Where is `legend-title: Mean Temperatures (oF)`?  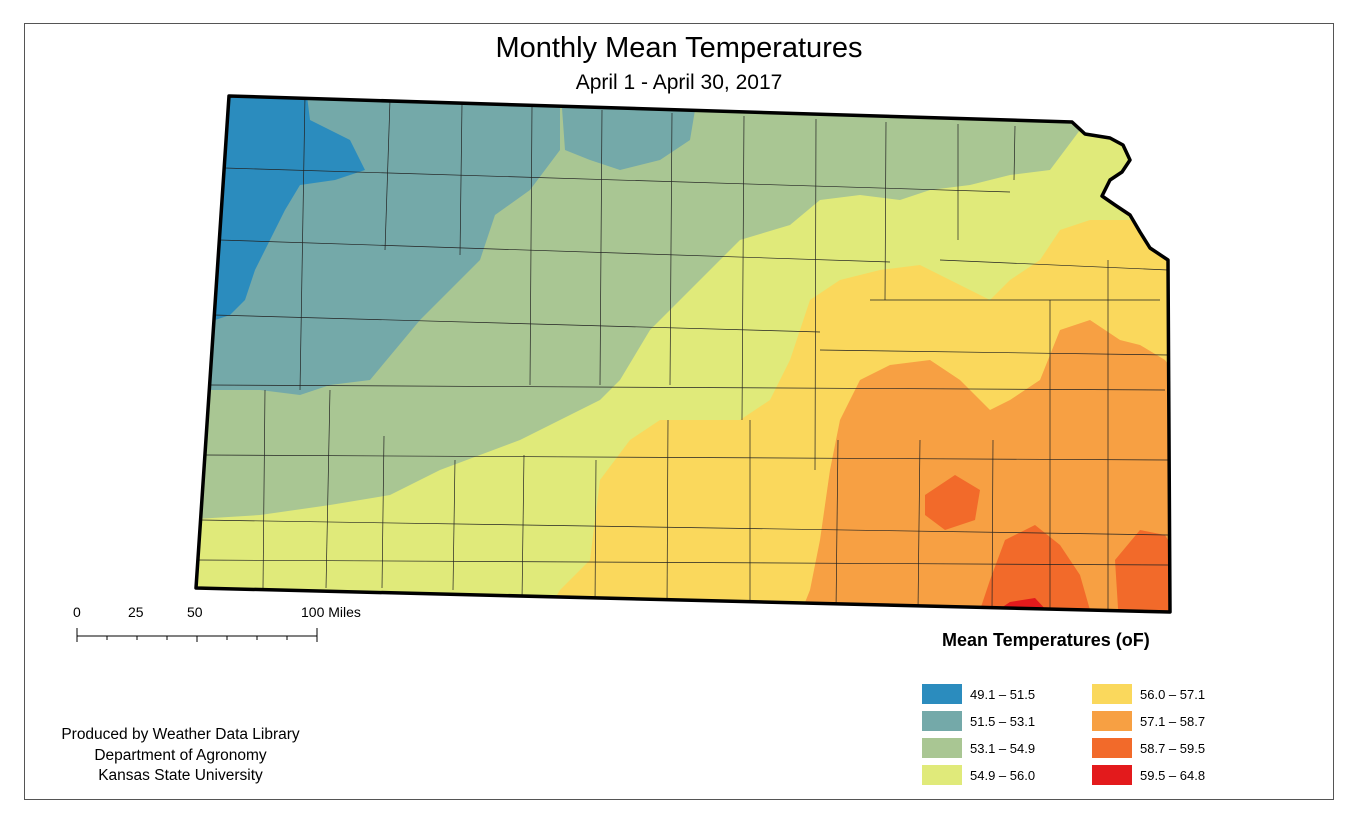 legend-title: Mean Temperatures (oF) is located at coordinates (1046, 640).